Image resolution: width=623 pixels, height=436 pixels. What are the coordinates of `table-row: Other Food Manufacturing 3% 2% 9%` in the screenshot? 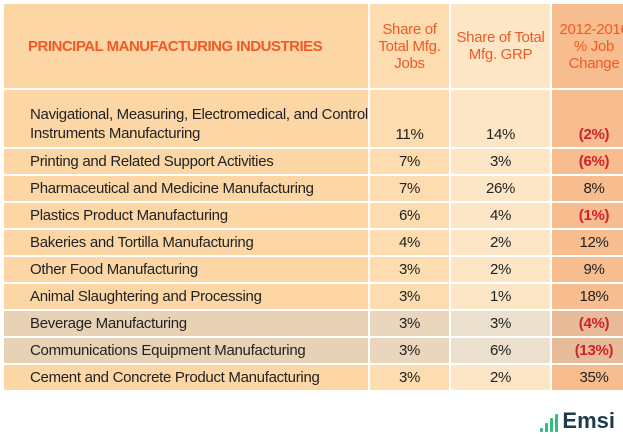 It's located at (312, 269).